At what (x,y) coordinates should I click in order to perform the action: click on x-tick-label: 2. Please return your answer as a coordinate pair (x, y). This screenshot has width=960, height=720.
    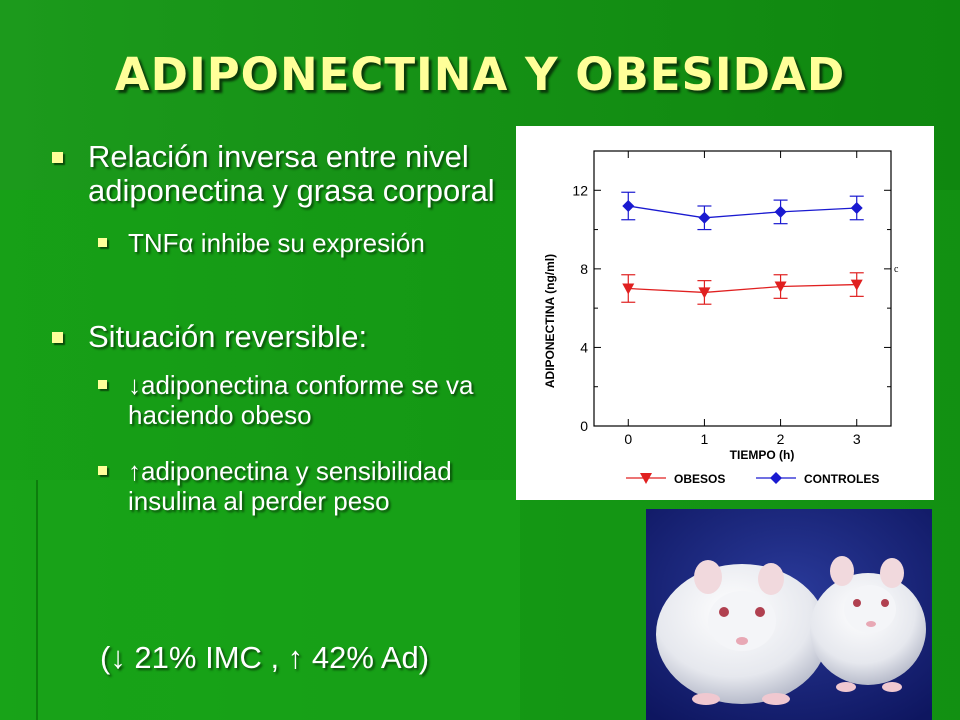
    Looking at the image, I should click on (781, 439).